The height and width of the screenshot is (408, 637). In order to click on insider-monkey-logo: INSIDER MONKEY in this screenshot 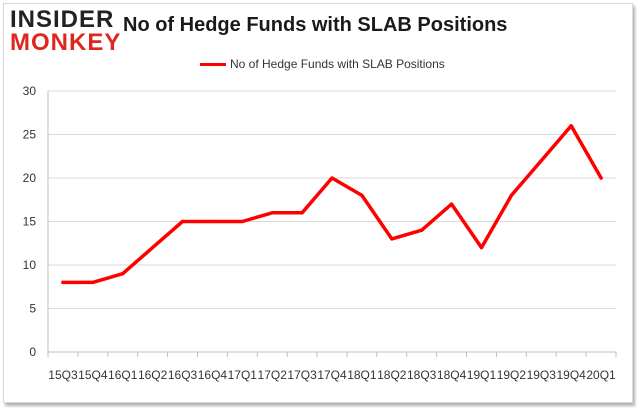, I will do `click(66, 31)`.